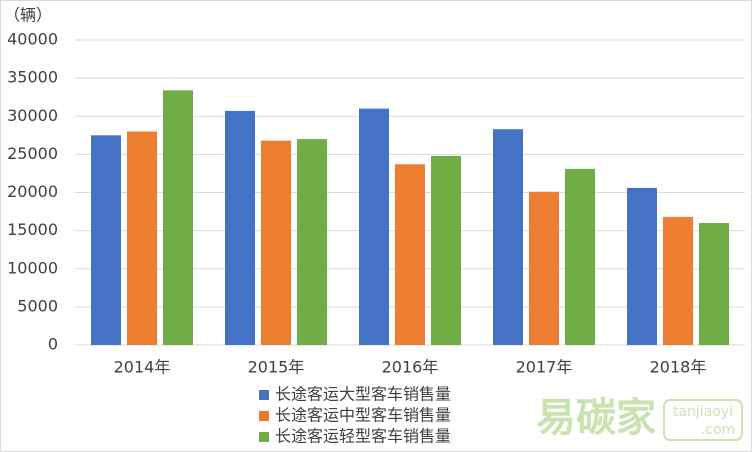 Image resolution: width=752 pixels, height=452 pixels. Describe the element at coordinates (32, 115) in the screenshot. I see `y-tick-label: 30000` at that location.